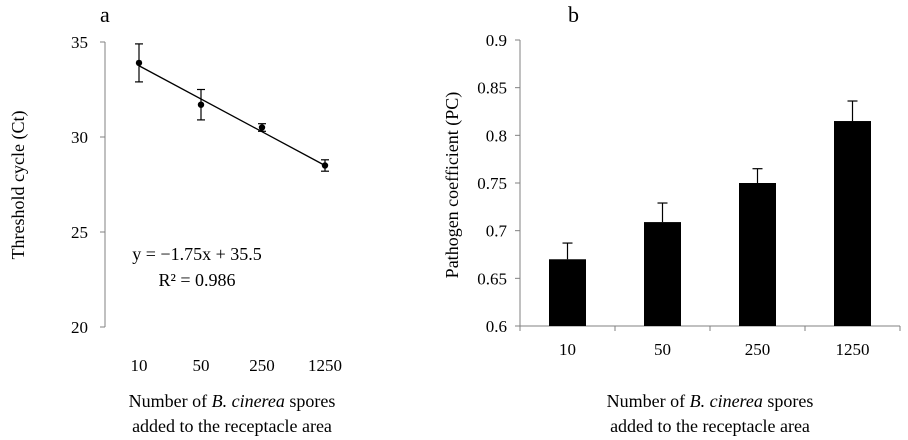 The width and height of the screenshot is (908, 440). What do you see at coordinates (452, 185) in the screenshot?
I see `panel-b-y-label: Pathogen coefficient (PC)` at bounding box center [452, 185].